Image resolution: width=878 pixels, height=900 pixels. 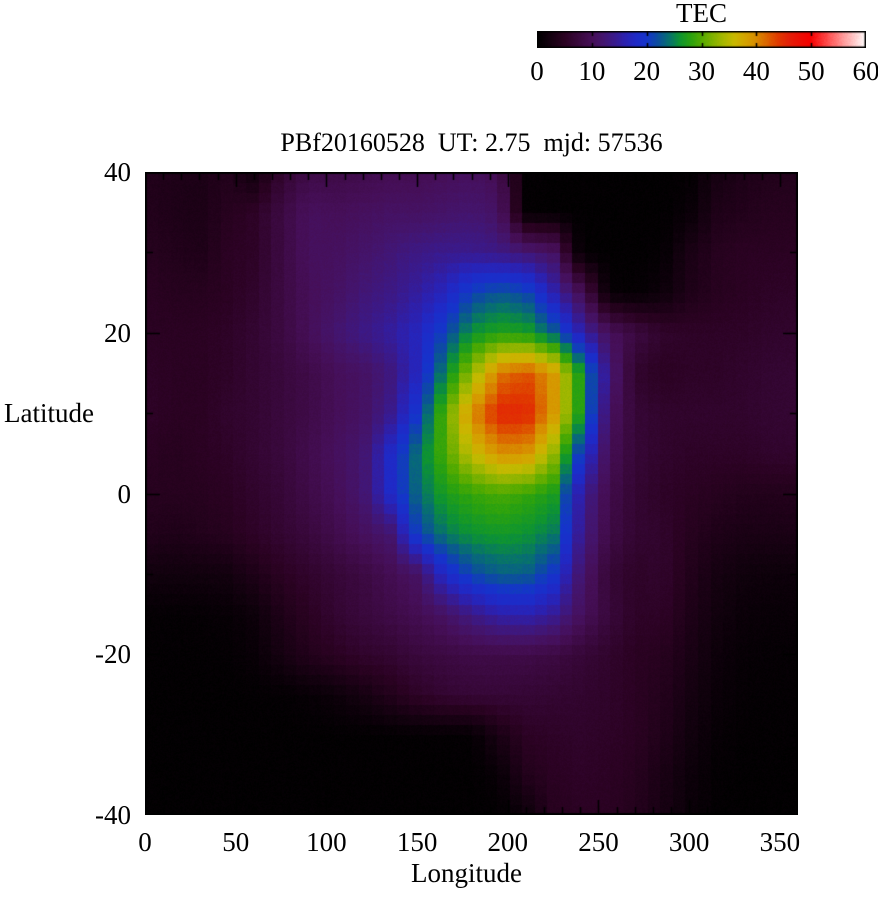 What do you see at coordinates (756, 71) in the screenshot?
I see `colorbar-tick-label: 40` at bounding box center [756, 71].